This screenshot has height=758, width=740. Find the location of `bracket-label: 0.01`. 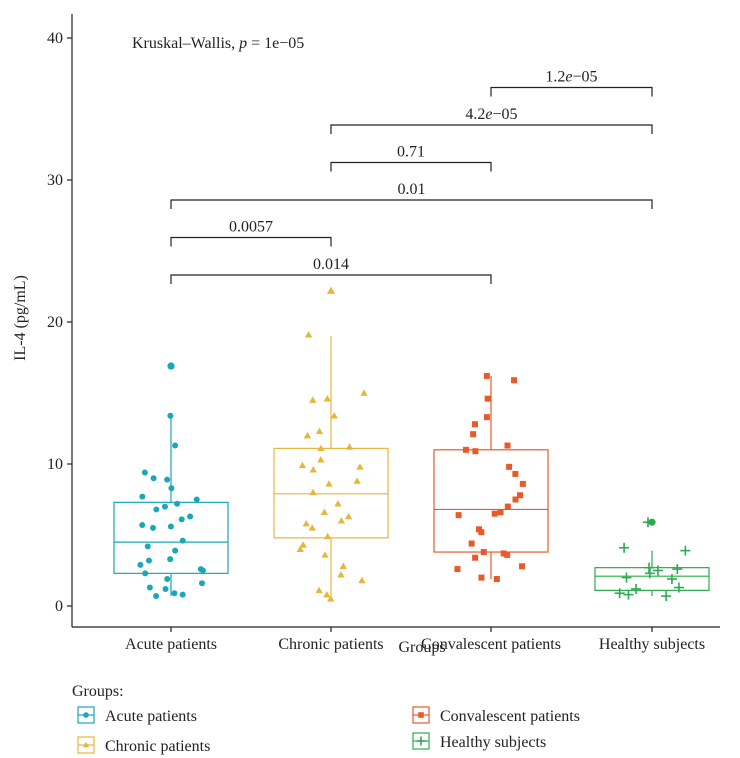

bracket-label: 0.01 is located at coordinates (412, 189).